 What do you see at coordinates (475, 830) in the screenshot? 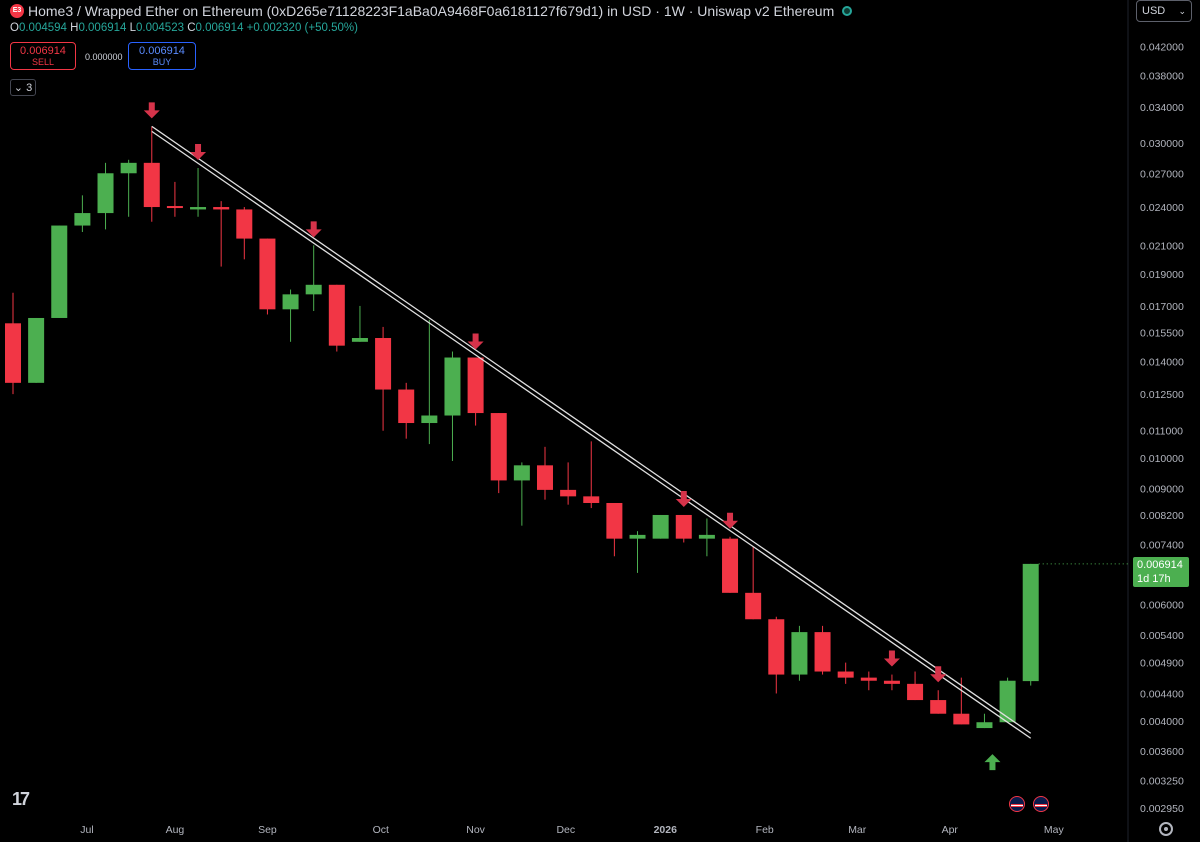
I see `x-tick-label: Nov` at bounding box center [475, 830].